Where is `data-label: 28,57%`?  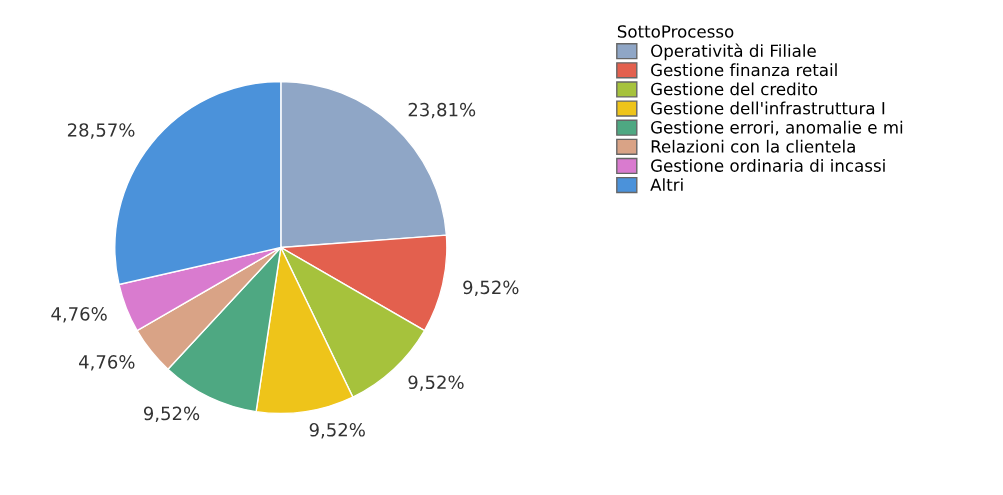 data-label: 28,57% is located at coordinates (101, 131).